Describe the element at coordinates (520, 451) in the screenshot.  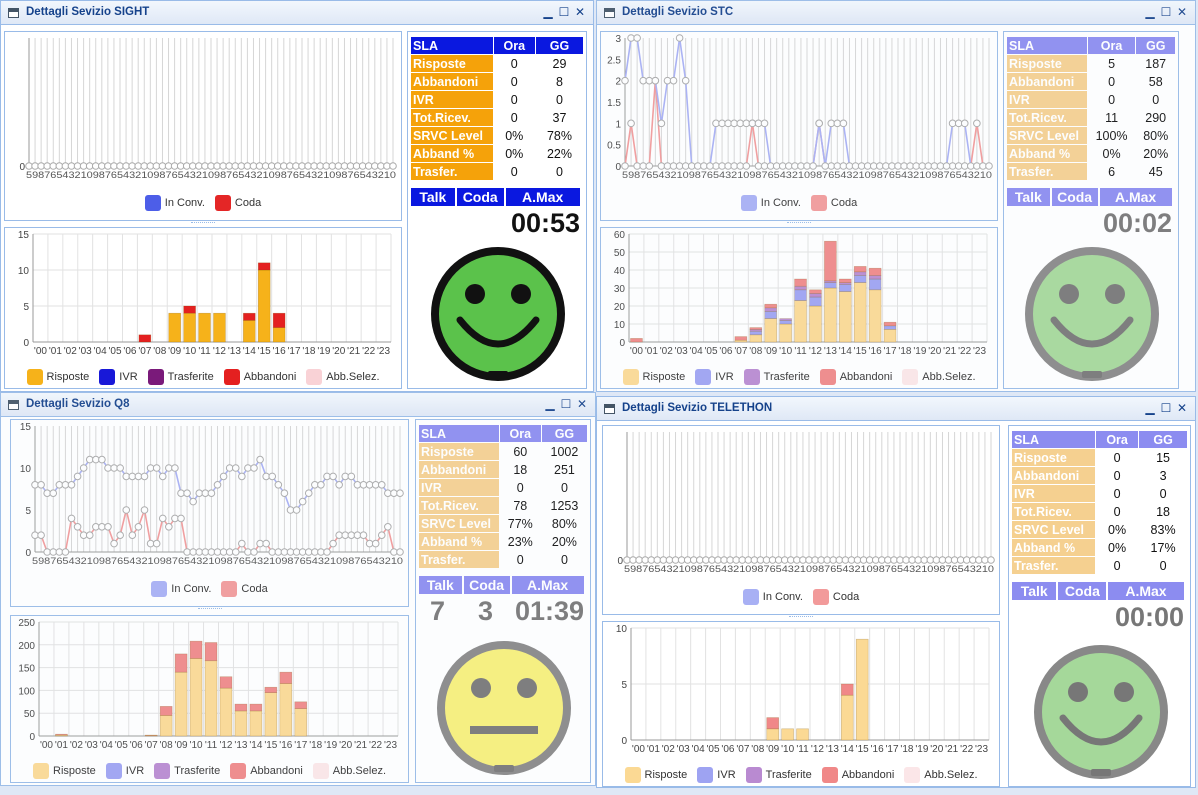
I see `sla-value-ora: 60` at that location.